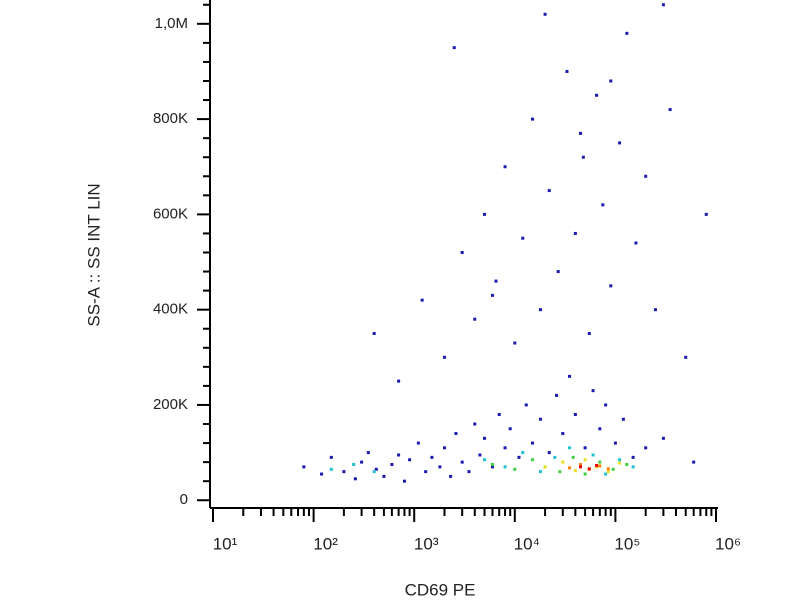 The image size is (800, 600). What do you see at coordinates (527, 543) in the screenshot?
I see `x-tick-label: 10⁴` at bounding box center [527, 543].